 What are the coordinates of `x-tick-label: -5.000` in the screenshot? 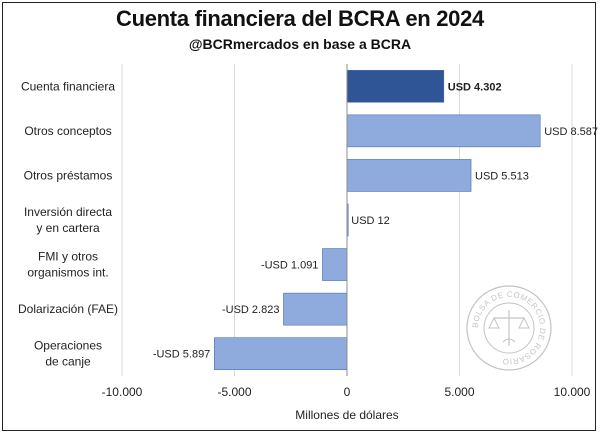 It's located at (234, 392).